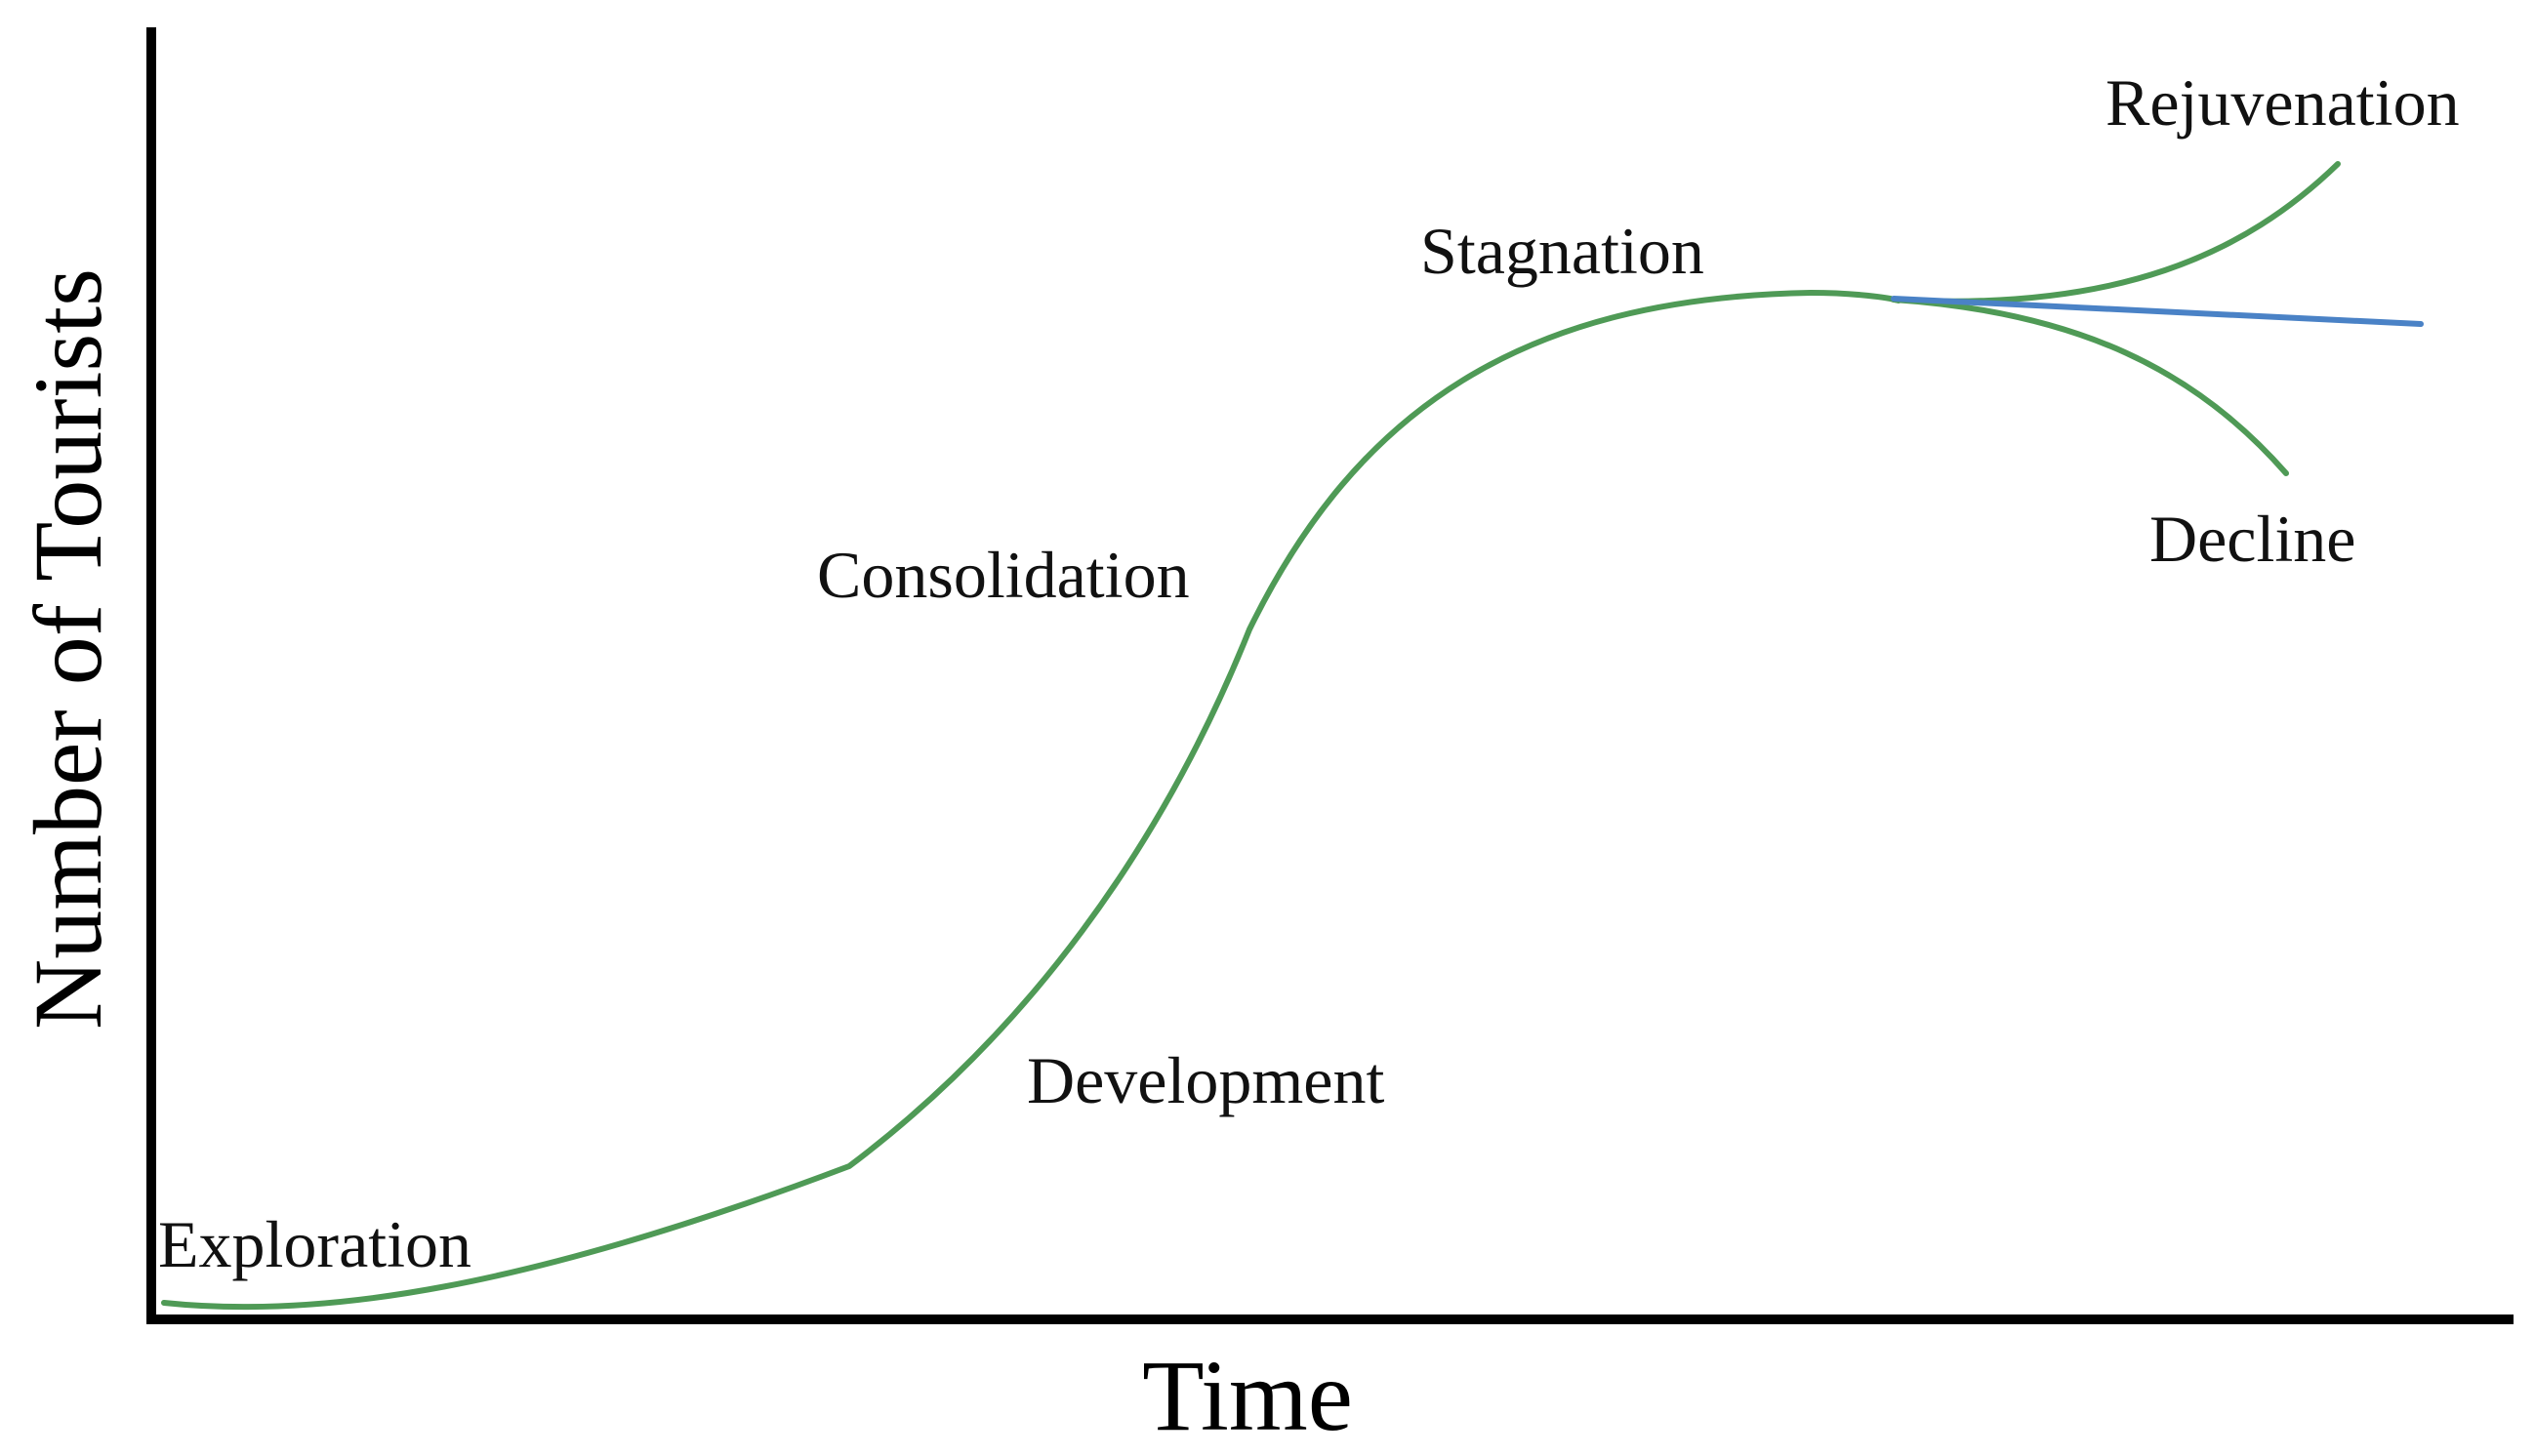 This screenshot has height=1456, width=2535. Describe the element at coordinates (1562, 251) in the screenshot. I see `label-stagnation: Stagnation` at that location.